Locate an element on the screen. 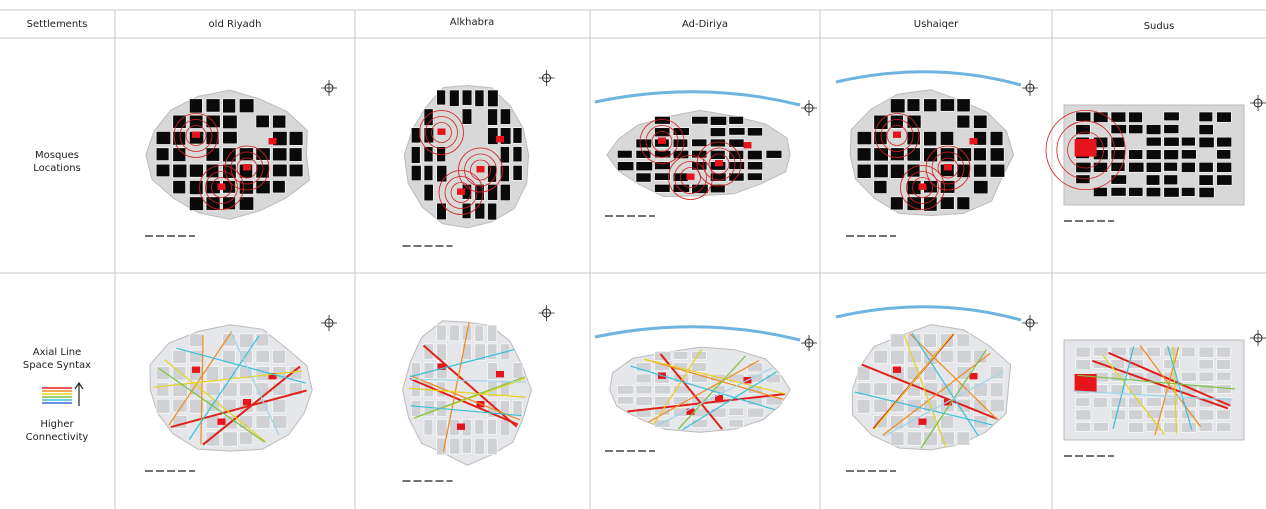 The height and width of the screenshot is (509, 1266). connectivity-legend is located at coordinates (63, 393).